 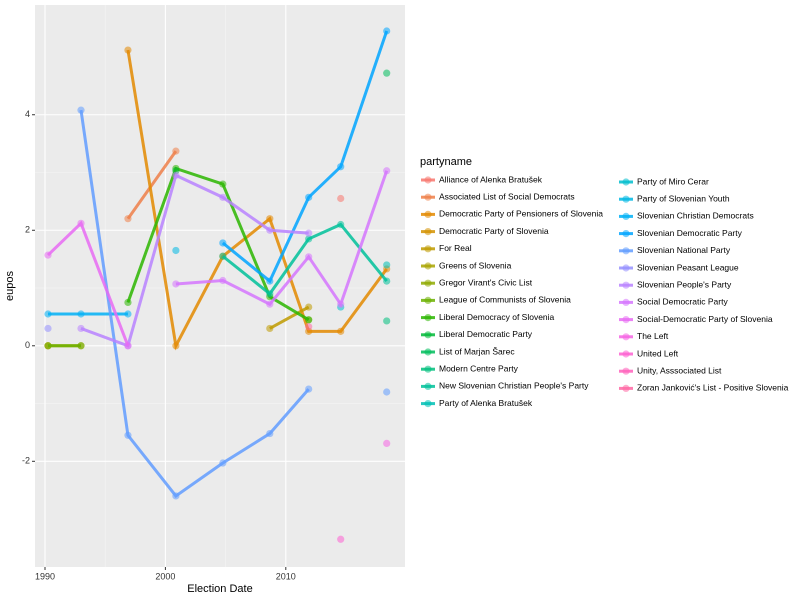 I want to click on legend-label: League of Communists of Slovenia, so click(x=505, y=300).